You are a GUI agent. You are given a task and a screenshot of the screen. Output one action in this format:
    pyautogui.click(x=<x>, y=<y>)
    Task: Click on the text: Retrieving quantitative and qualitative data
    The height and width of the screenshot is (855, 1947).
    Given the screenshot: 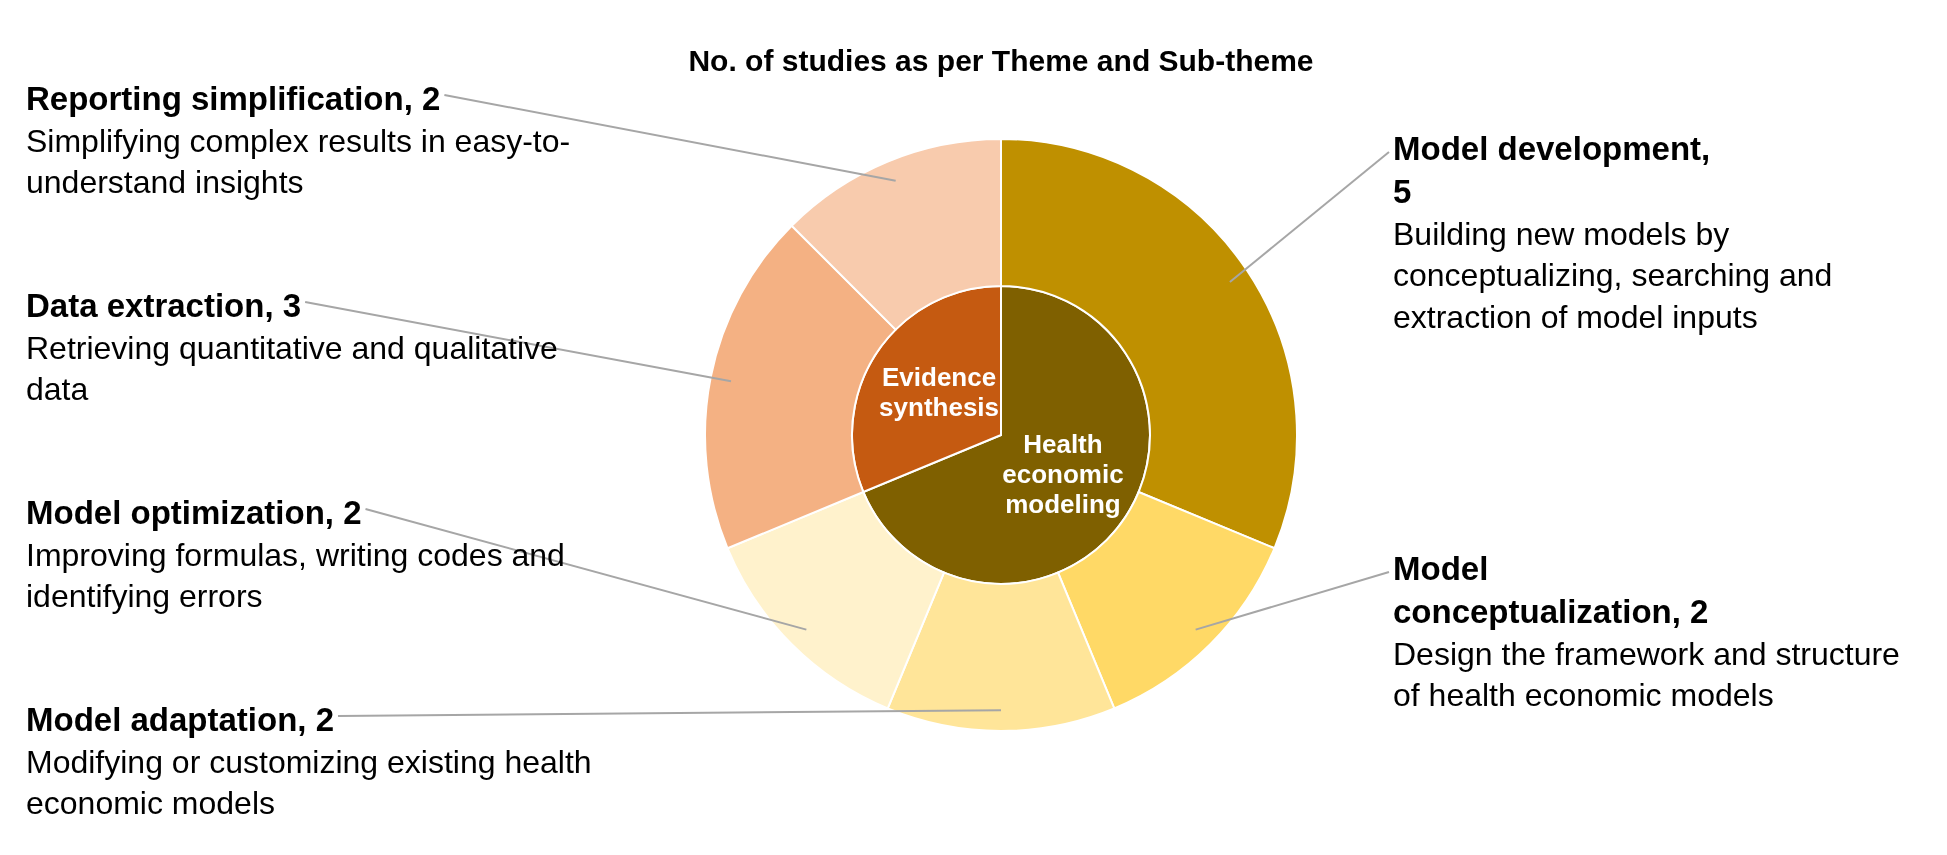 What is the action you would take?
    pyautogui.click(x=292, y=368)
    